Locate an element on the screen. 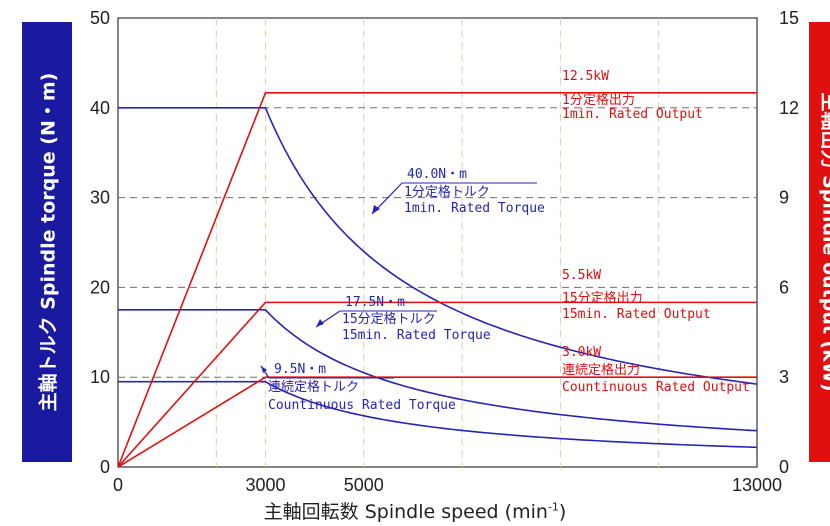 This screenshot has width=830, height=526. annotation-torque-1min-value: 40.0N・m is located at coordinates (437, 174).